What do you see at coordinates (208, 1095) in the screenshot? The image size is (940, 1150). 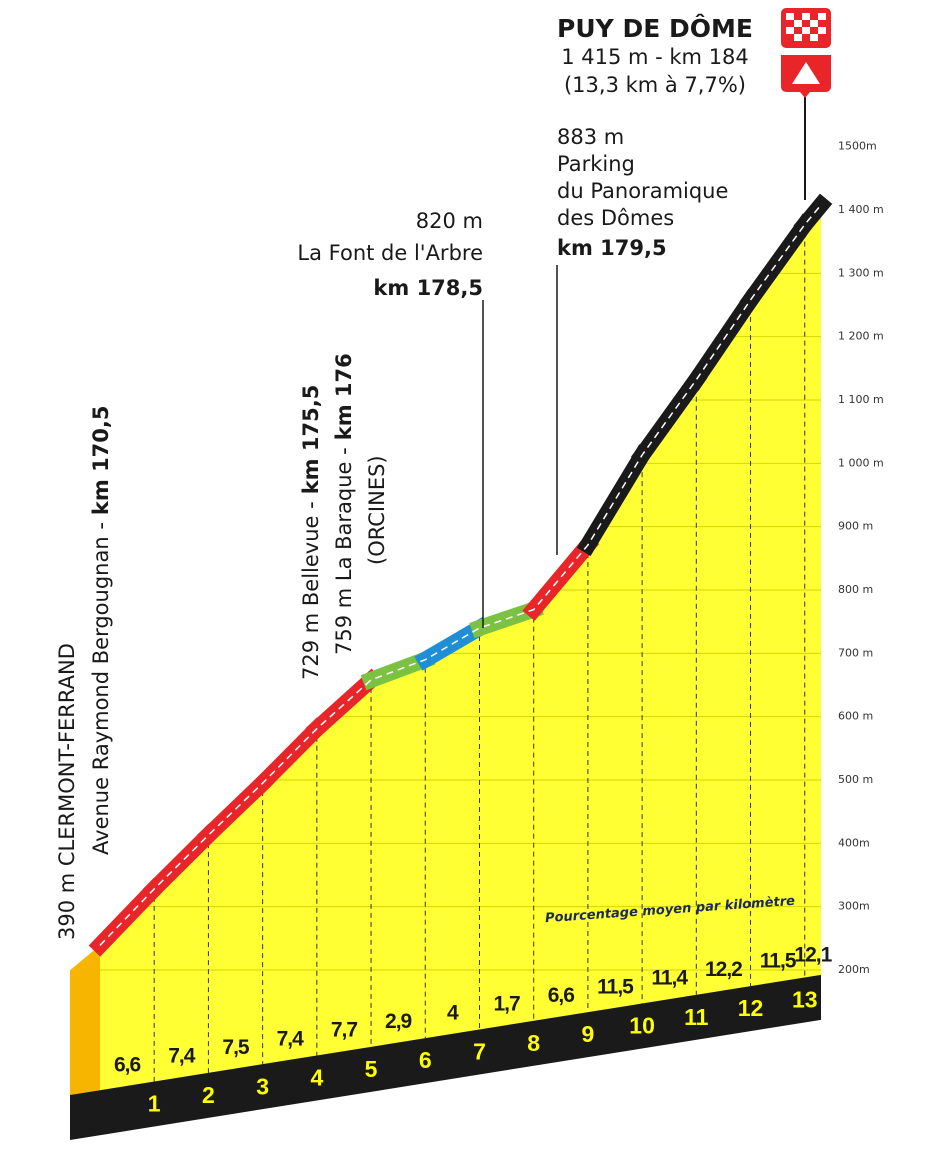 I see `km-label: 2` at bounding box center [208, 1095].